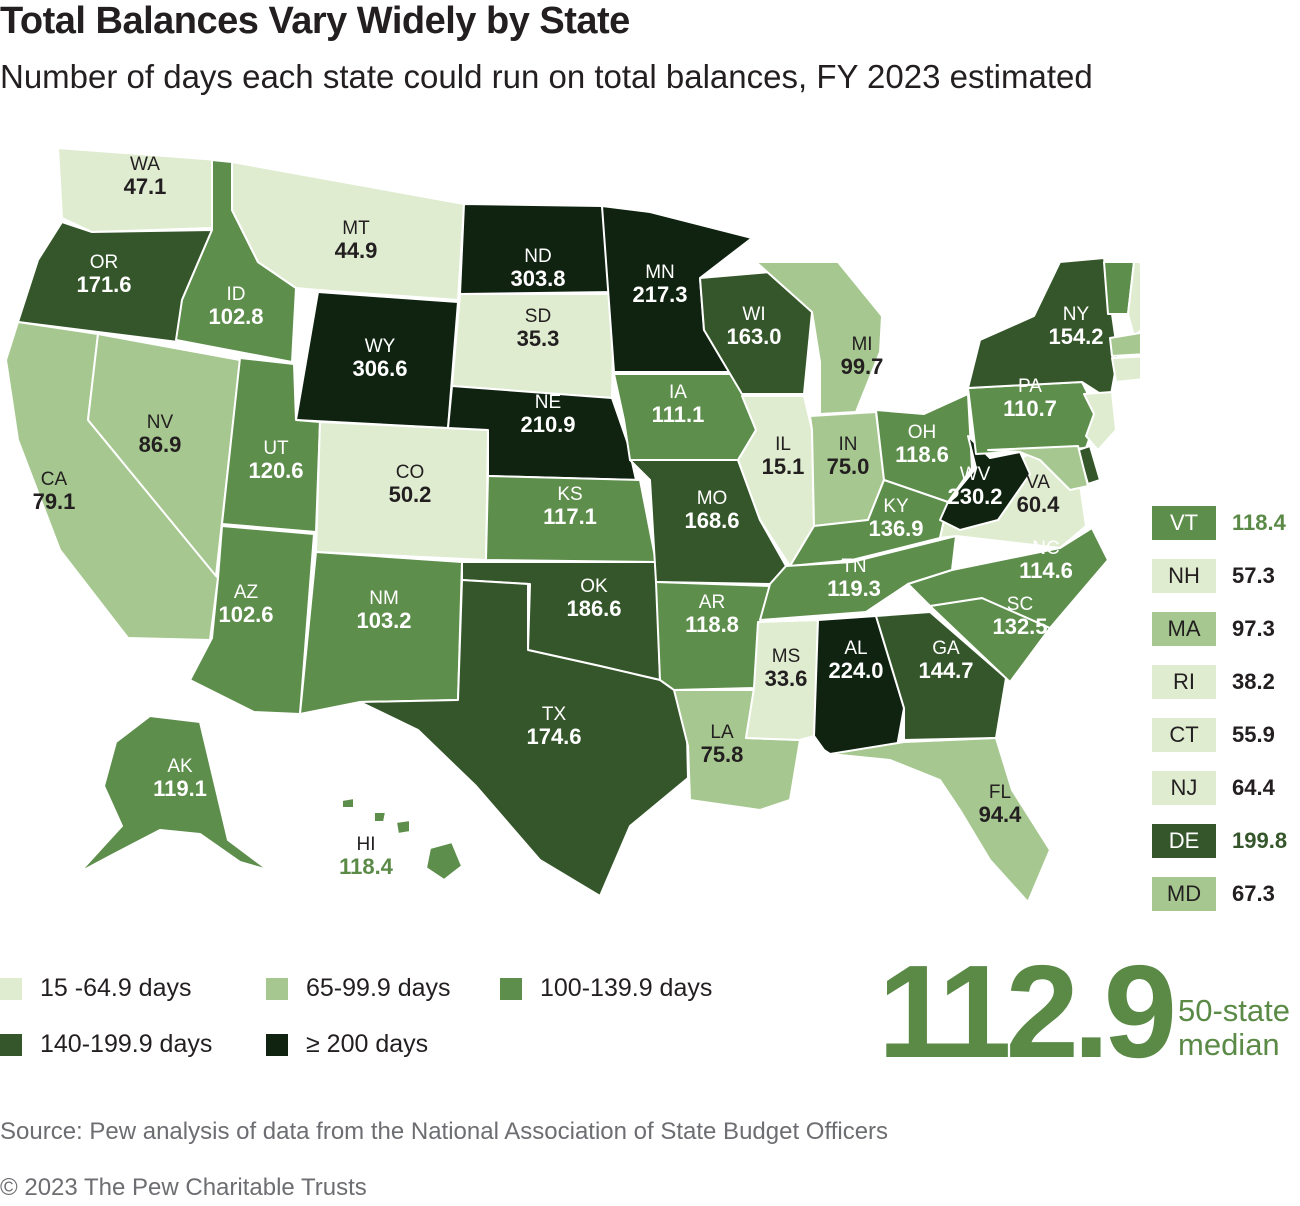  What do you see at coordinates (819, 338) in the screenshot?
I see `state-shape-mi` at bounding box center [819, 338].